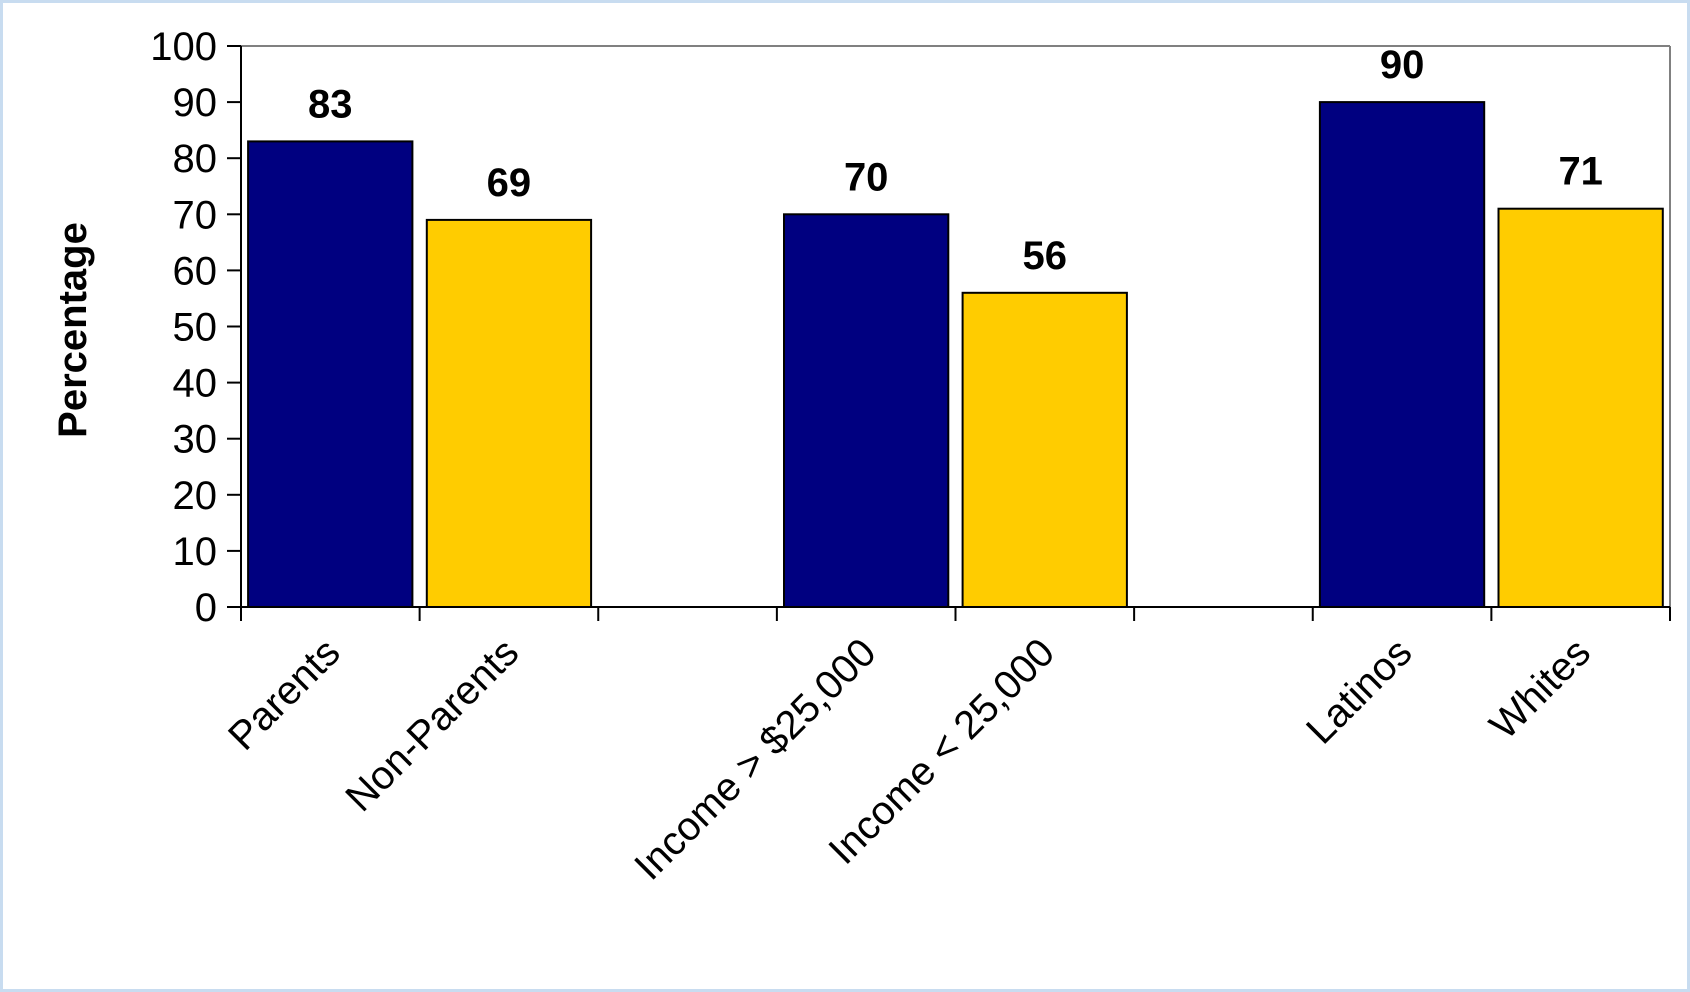 This screenshot has height=992, width=1690. I want to click on bar-parents, so click(330, 374).